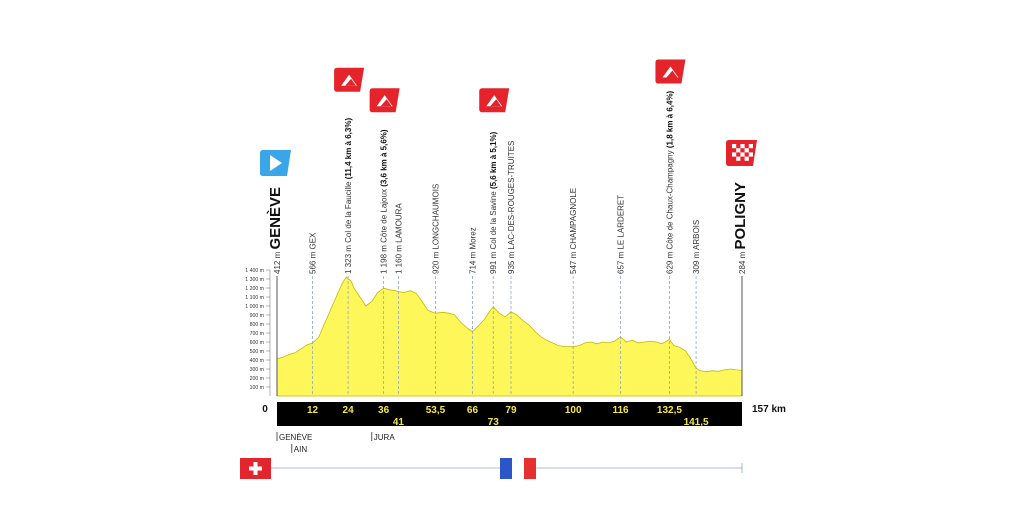 Image resolution: width=1009 pixels, height=505 pixels. What do you see at coordinates (257, 379) in the screenshot?
I see `y-tick-label: 200 m` at bounding box center [257, 379].